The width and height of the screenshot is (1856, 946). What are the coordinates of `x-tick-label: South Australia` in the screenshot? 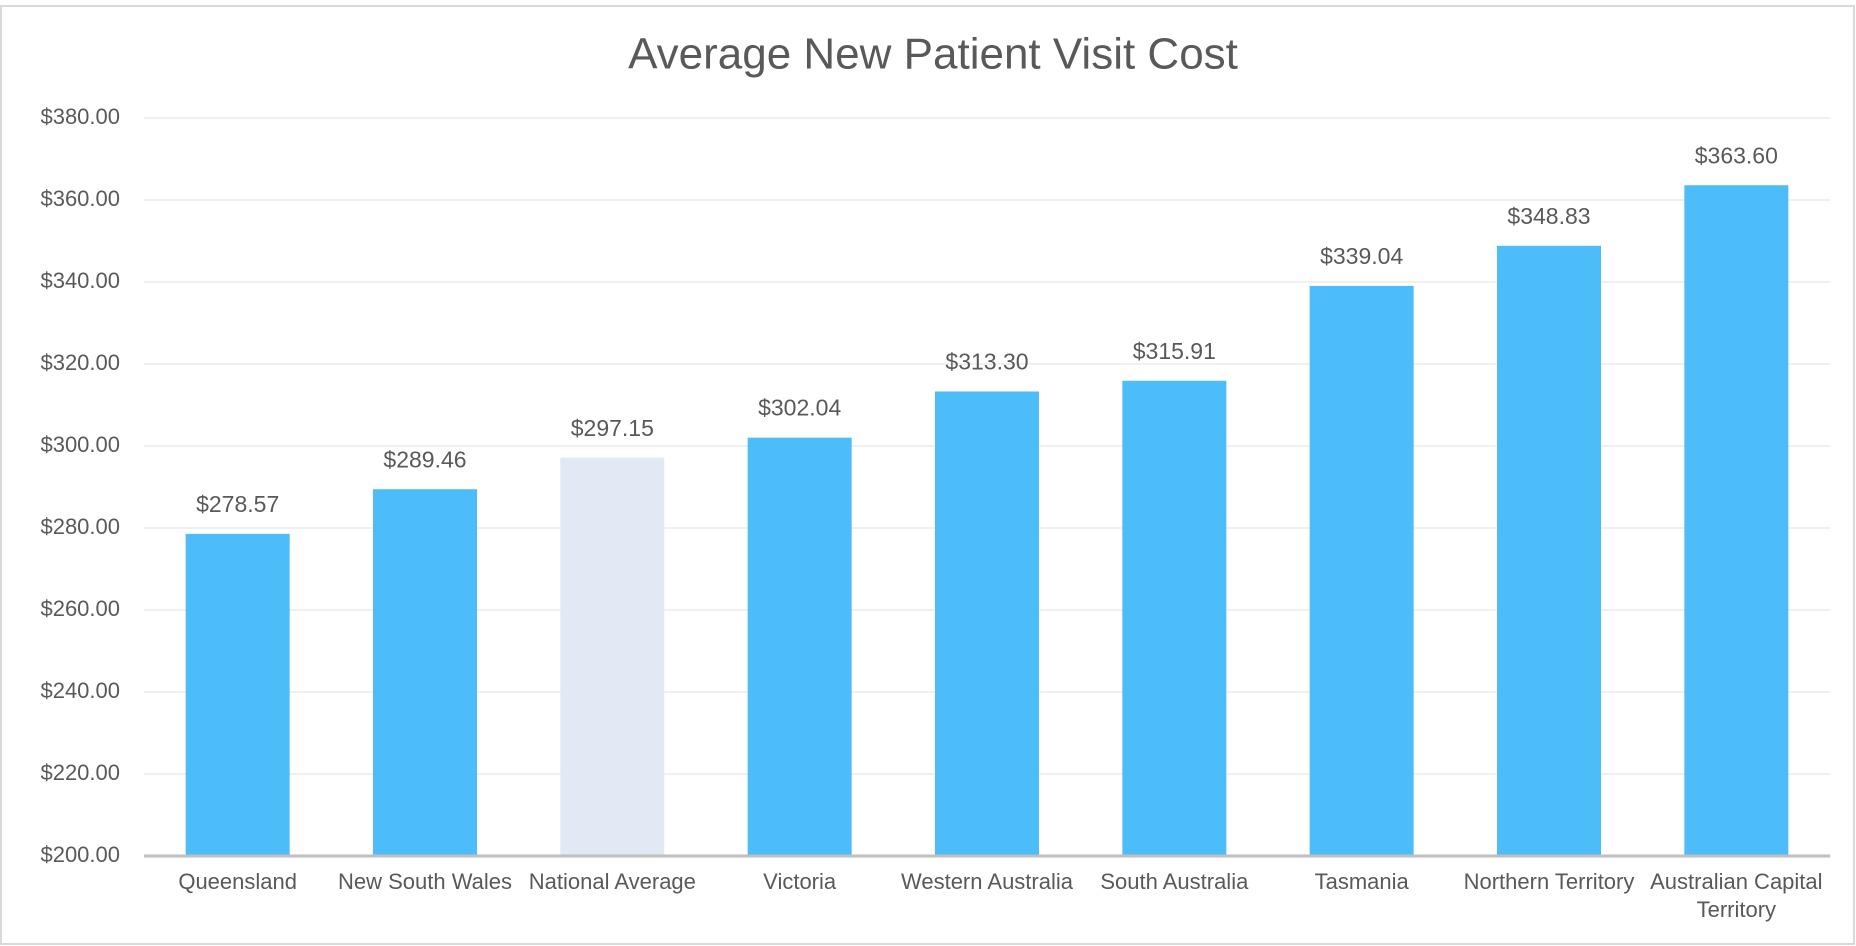 It's located at (1174, 881).